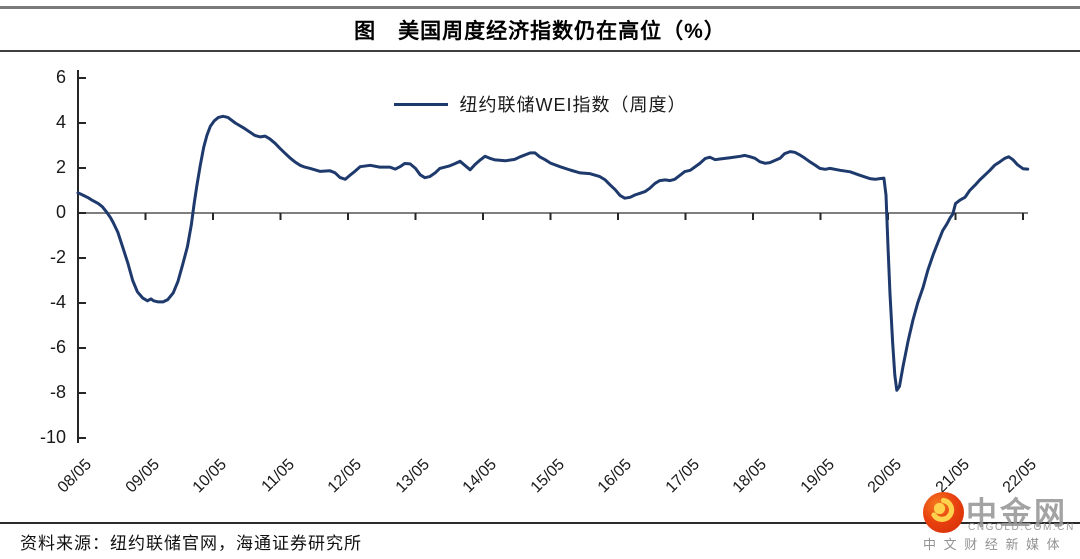 Image resolution: width=1080 pixels, height=559 pixels. What do you see at coordinates (57, 347) in the screenshot?
I see `y-axis-tick-label: -6` at bounding box center [57, 347].